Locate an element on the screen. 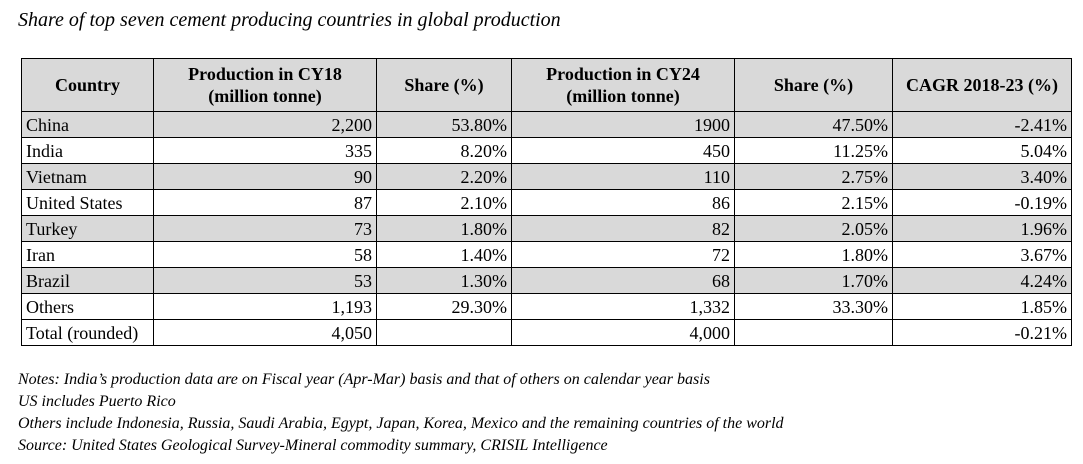  table-row: Brazil 53 1.30% 68 1.70% 4.24% is located at coordinates (546, 280).